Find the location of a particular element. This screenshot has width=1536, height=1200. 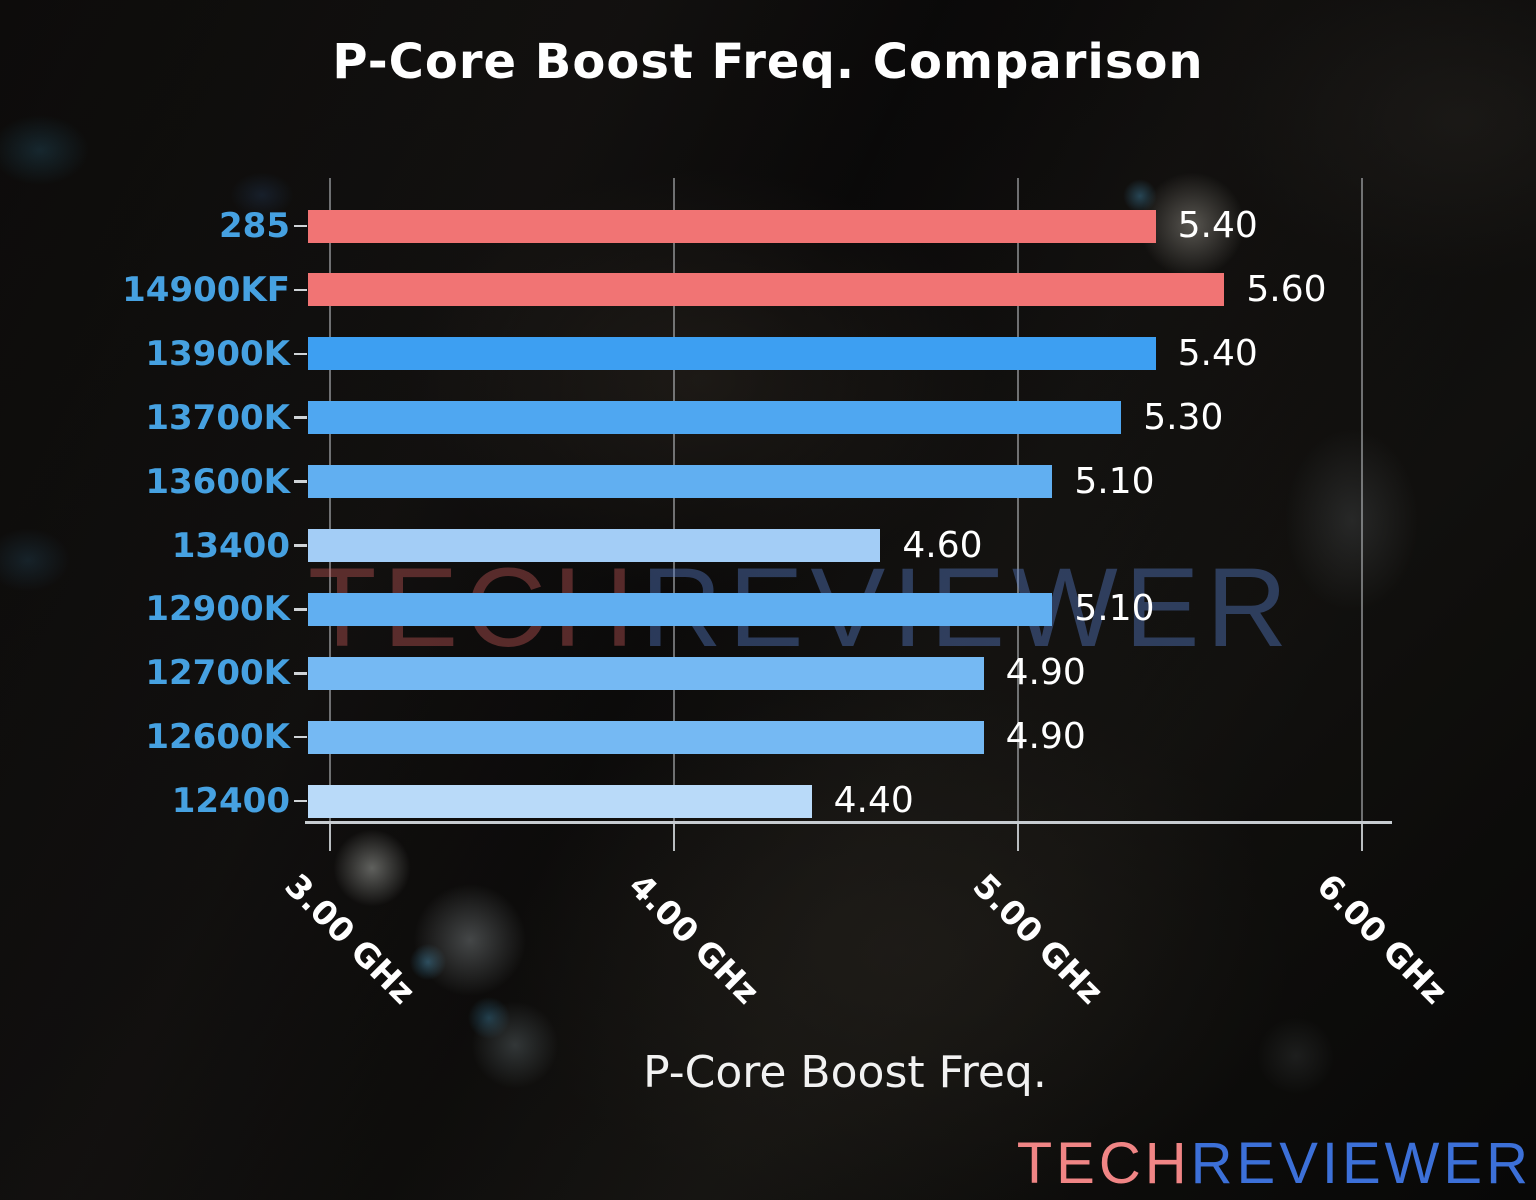

bar-13900K is located at coordinates (732, 354).